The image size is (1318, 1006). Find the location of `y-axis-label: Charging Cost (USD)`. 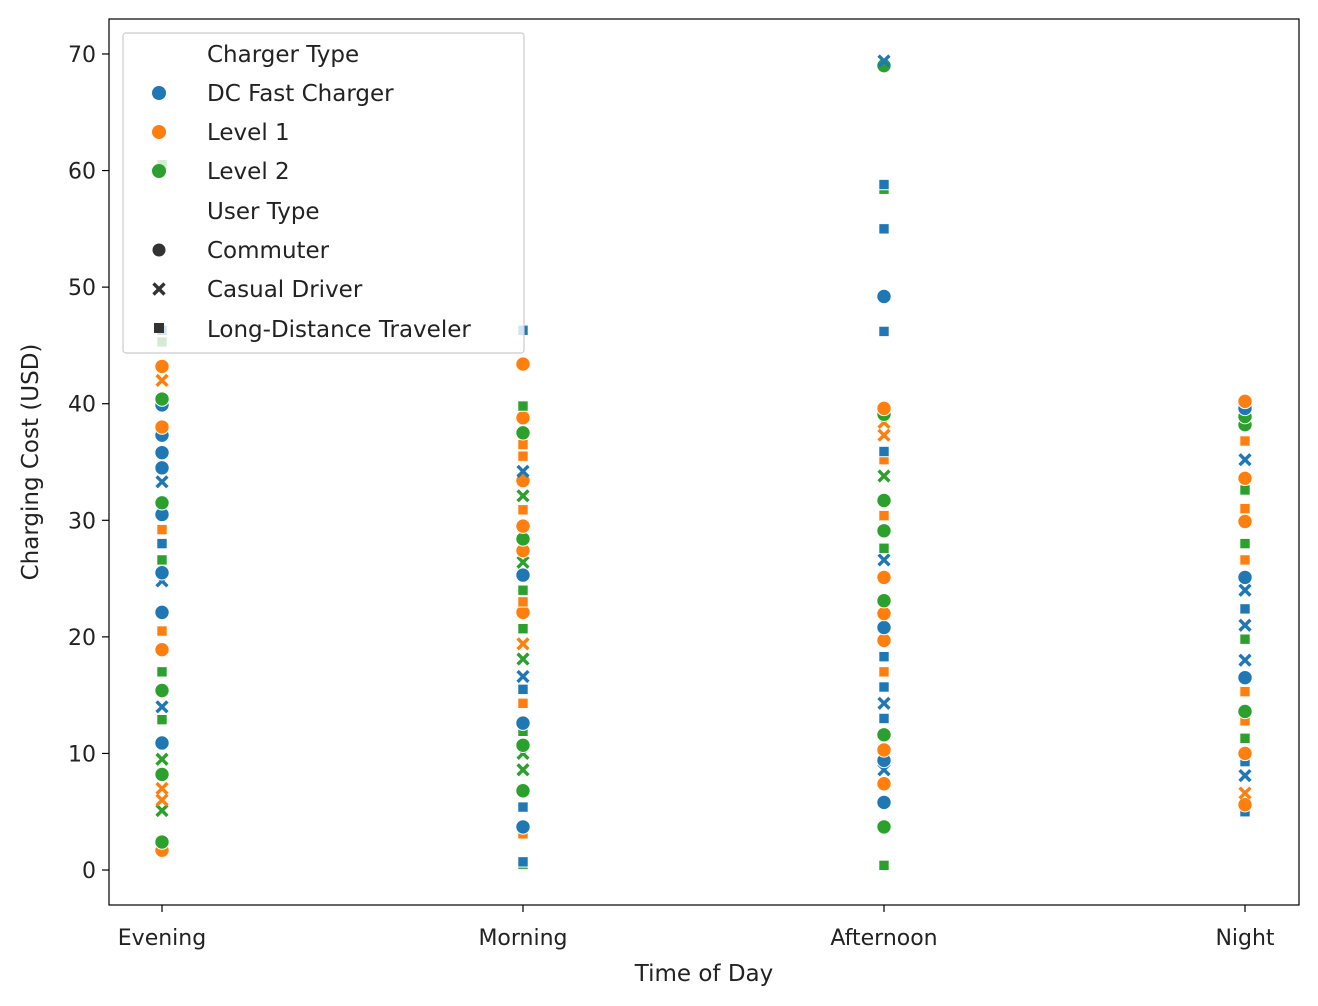

y-axis-label: Charging Cost (USD) is located at coordinates (31, 462).